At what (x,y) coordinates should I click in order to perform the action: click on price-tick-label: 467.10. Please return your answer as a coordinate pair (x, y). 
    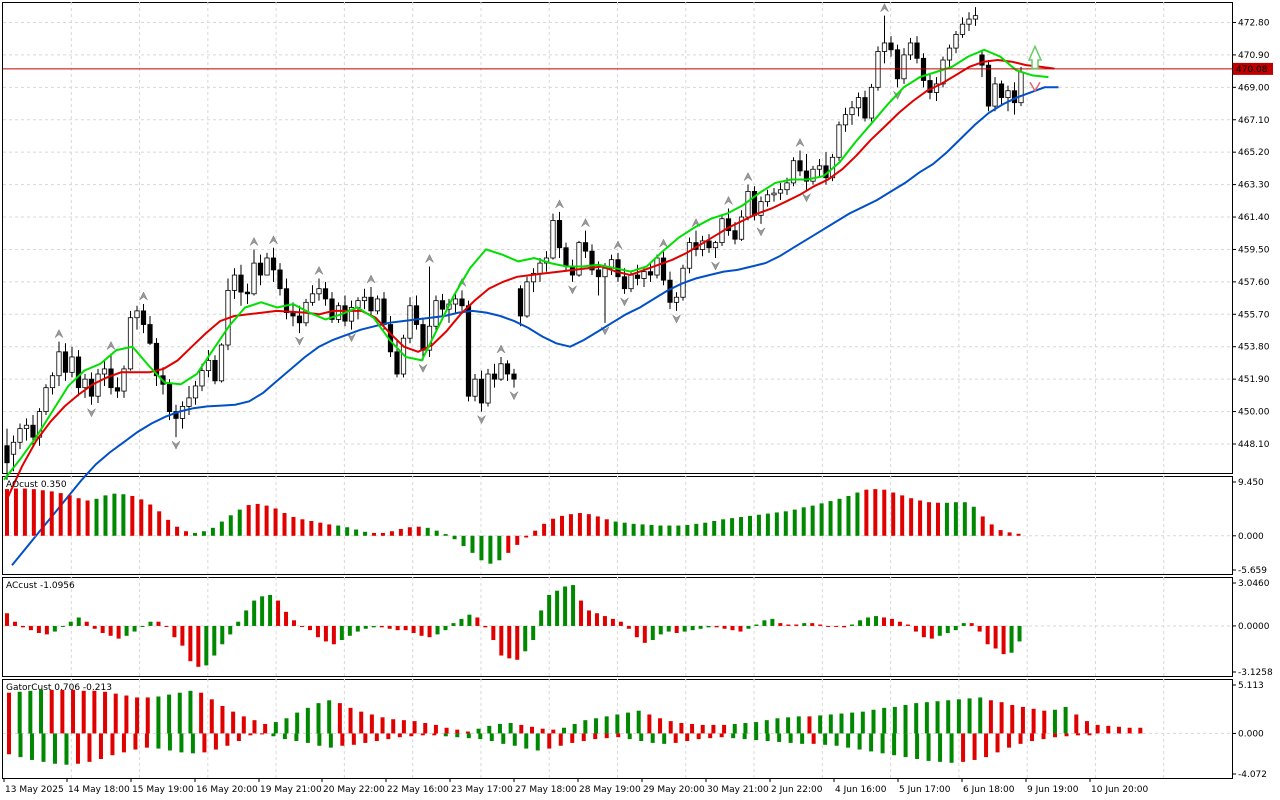
    Looking at the image, I should click on (1254, 121).